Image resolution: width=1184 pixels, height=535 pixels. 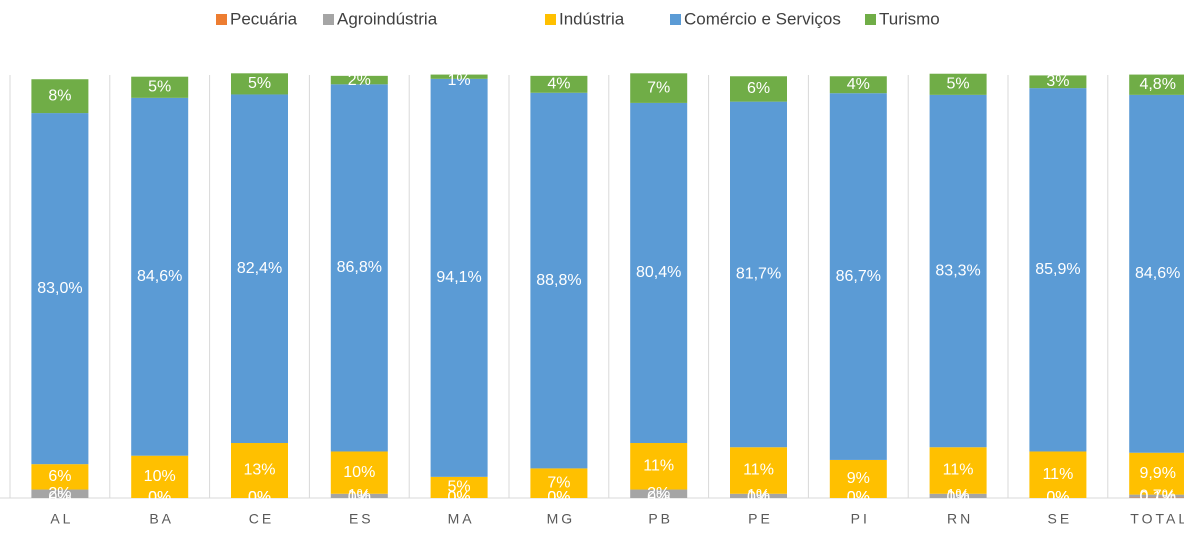 I want to click on data-label: 81,7%, so click(x=758, y=274).